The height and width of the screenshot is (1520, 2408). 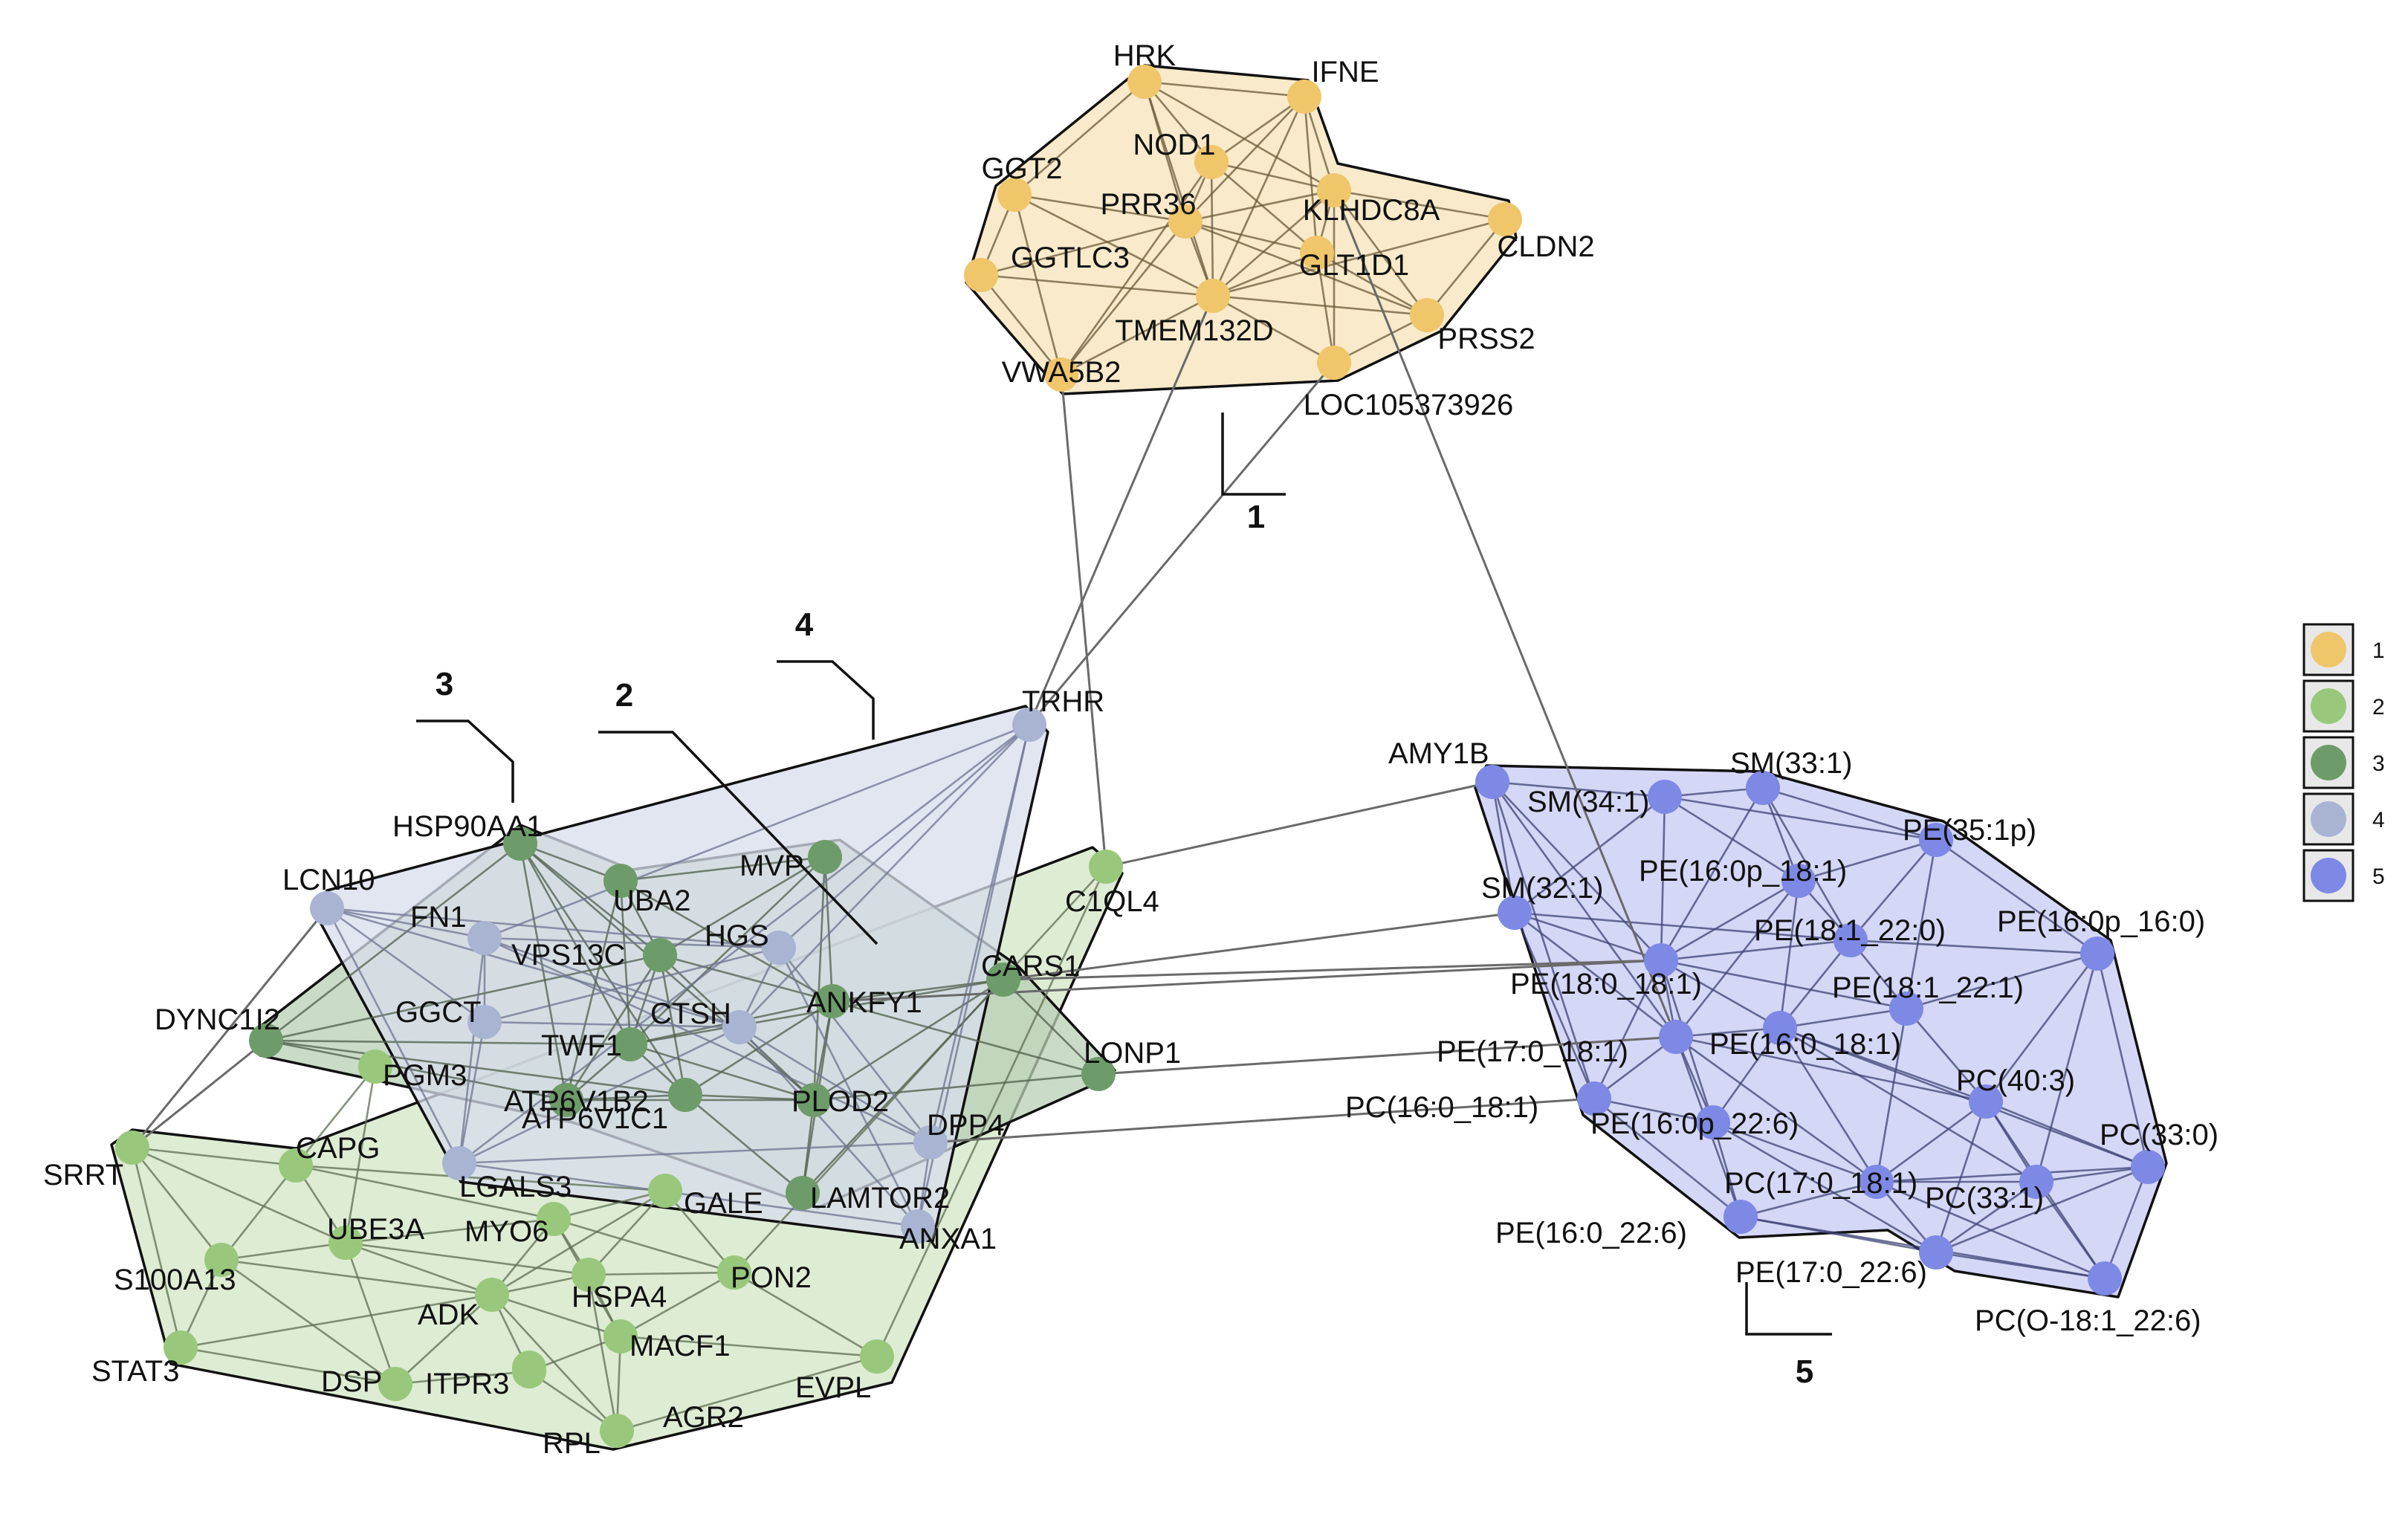 What do you see at coordinates (375, 1067) in the screenshot?
I see `node-pgm3` at bounding box center [375, 1067].